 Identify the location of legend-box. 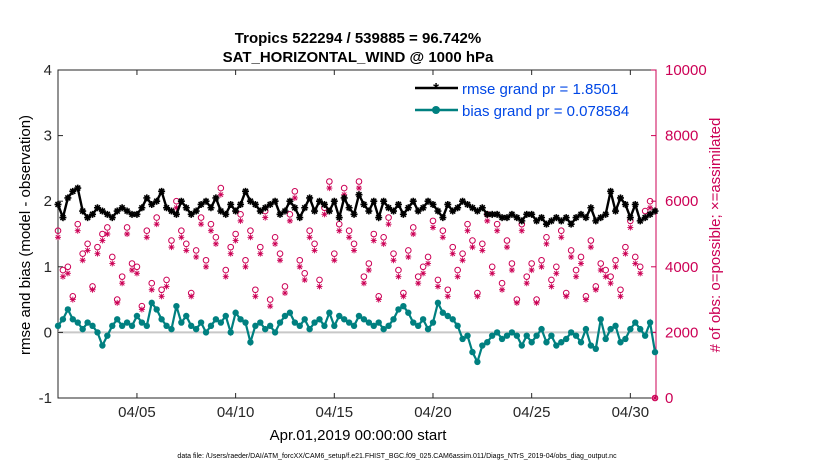
(528, 98).